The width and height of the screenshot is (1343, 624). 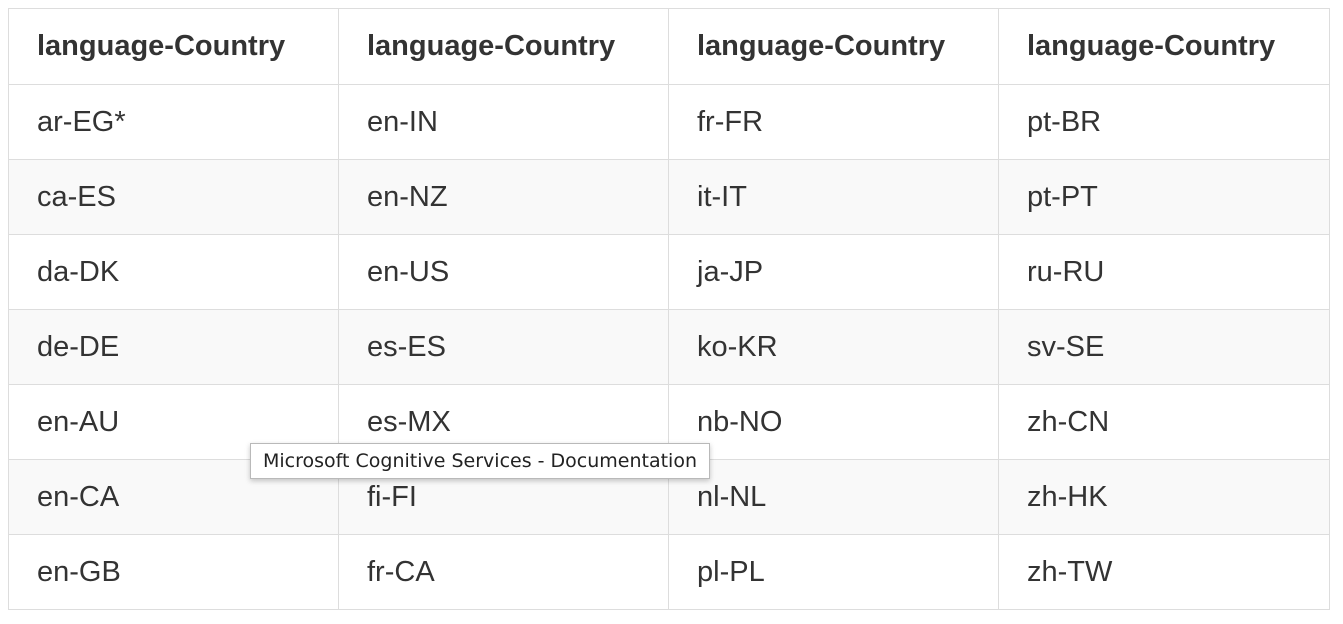 I want to click on table-cell: fr-CA, so click(x=503, y=572).